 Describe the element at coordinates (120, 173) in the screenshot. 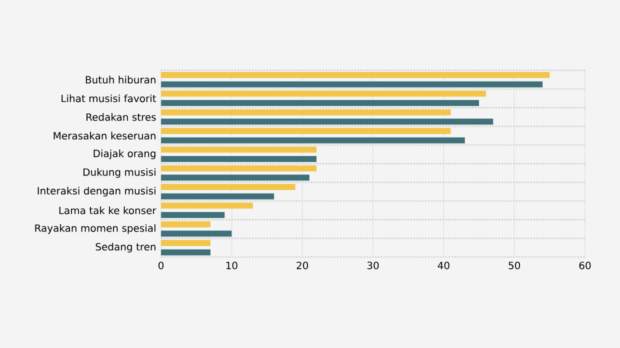

I see `y-tick-label: Dukung musisi` at that location.